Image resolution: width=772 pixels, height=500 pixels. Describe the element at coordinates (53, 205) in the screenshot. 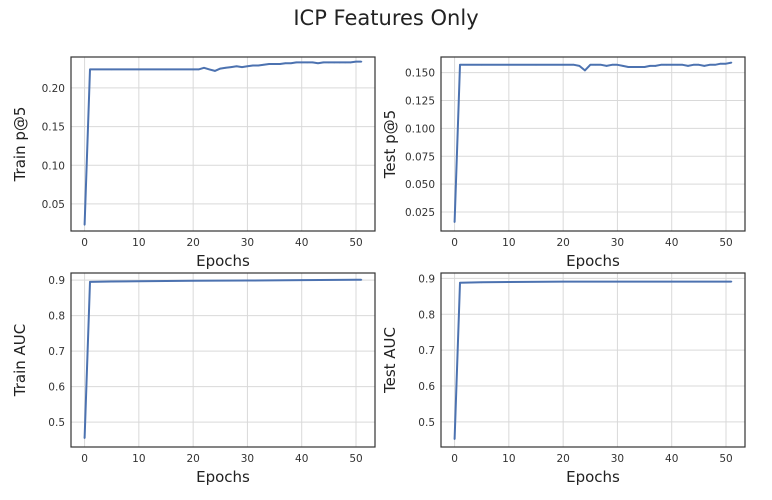

I see `y-tick-label: 0.05` at that location.